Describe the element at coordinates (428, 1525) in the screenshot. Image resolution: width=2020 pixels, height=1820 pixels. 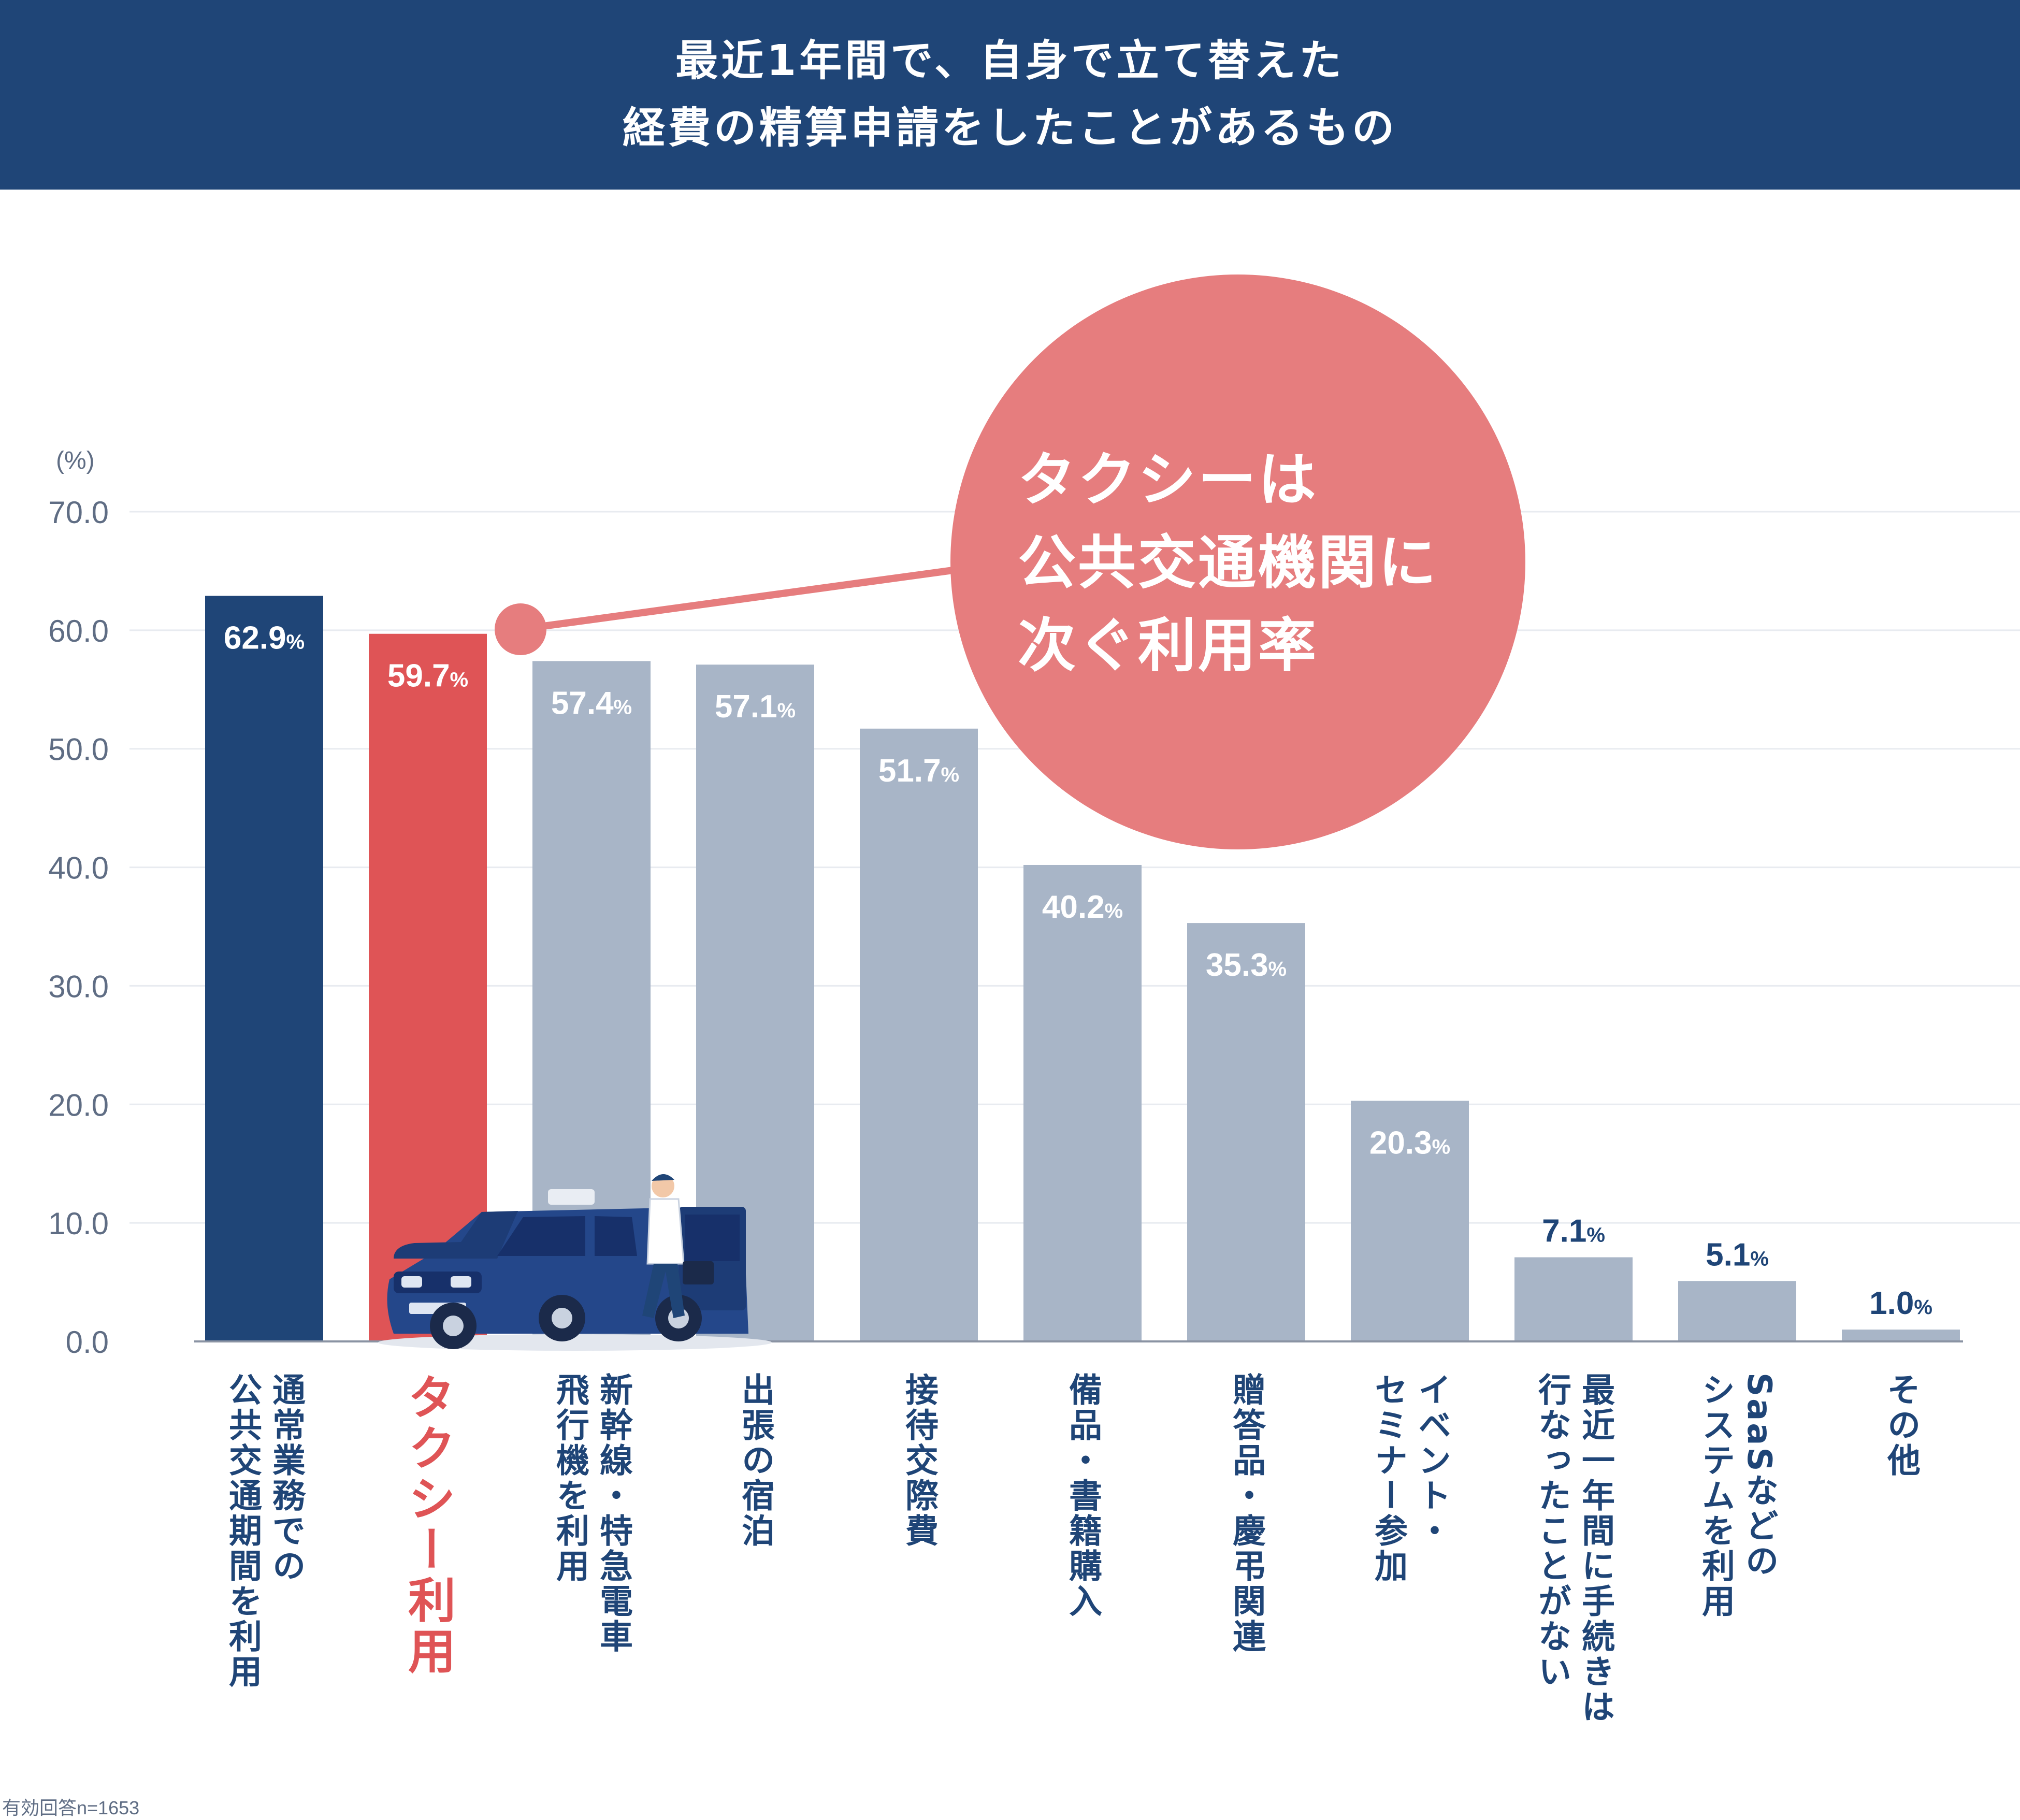
I see `category-label: タクシー利用` at that location.